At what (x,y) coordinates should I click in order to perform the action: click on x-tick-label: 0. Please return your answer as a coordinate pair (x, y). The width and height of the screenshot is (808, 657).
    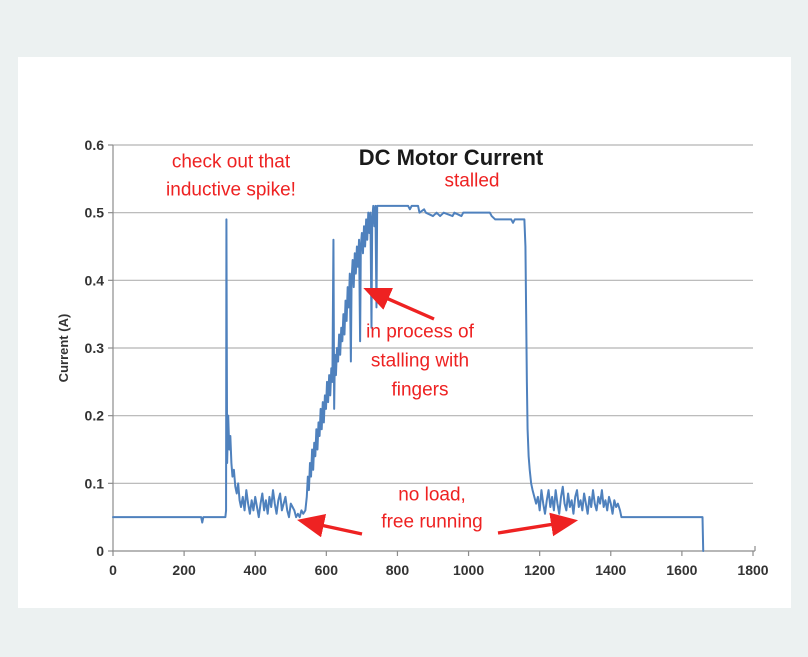
    Looking at the image, I should click on (113, 570).